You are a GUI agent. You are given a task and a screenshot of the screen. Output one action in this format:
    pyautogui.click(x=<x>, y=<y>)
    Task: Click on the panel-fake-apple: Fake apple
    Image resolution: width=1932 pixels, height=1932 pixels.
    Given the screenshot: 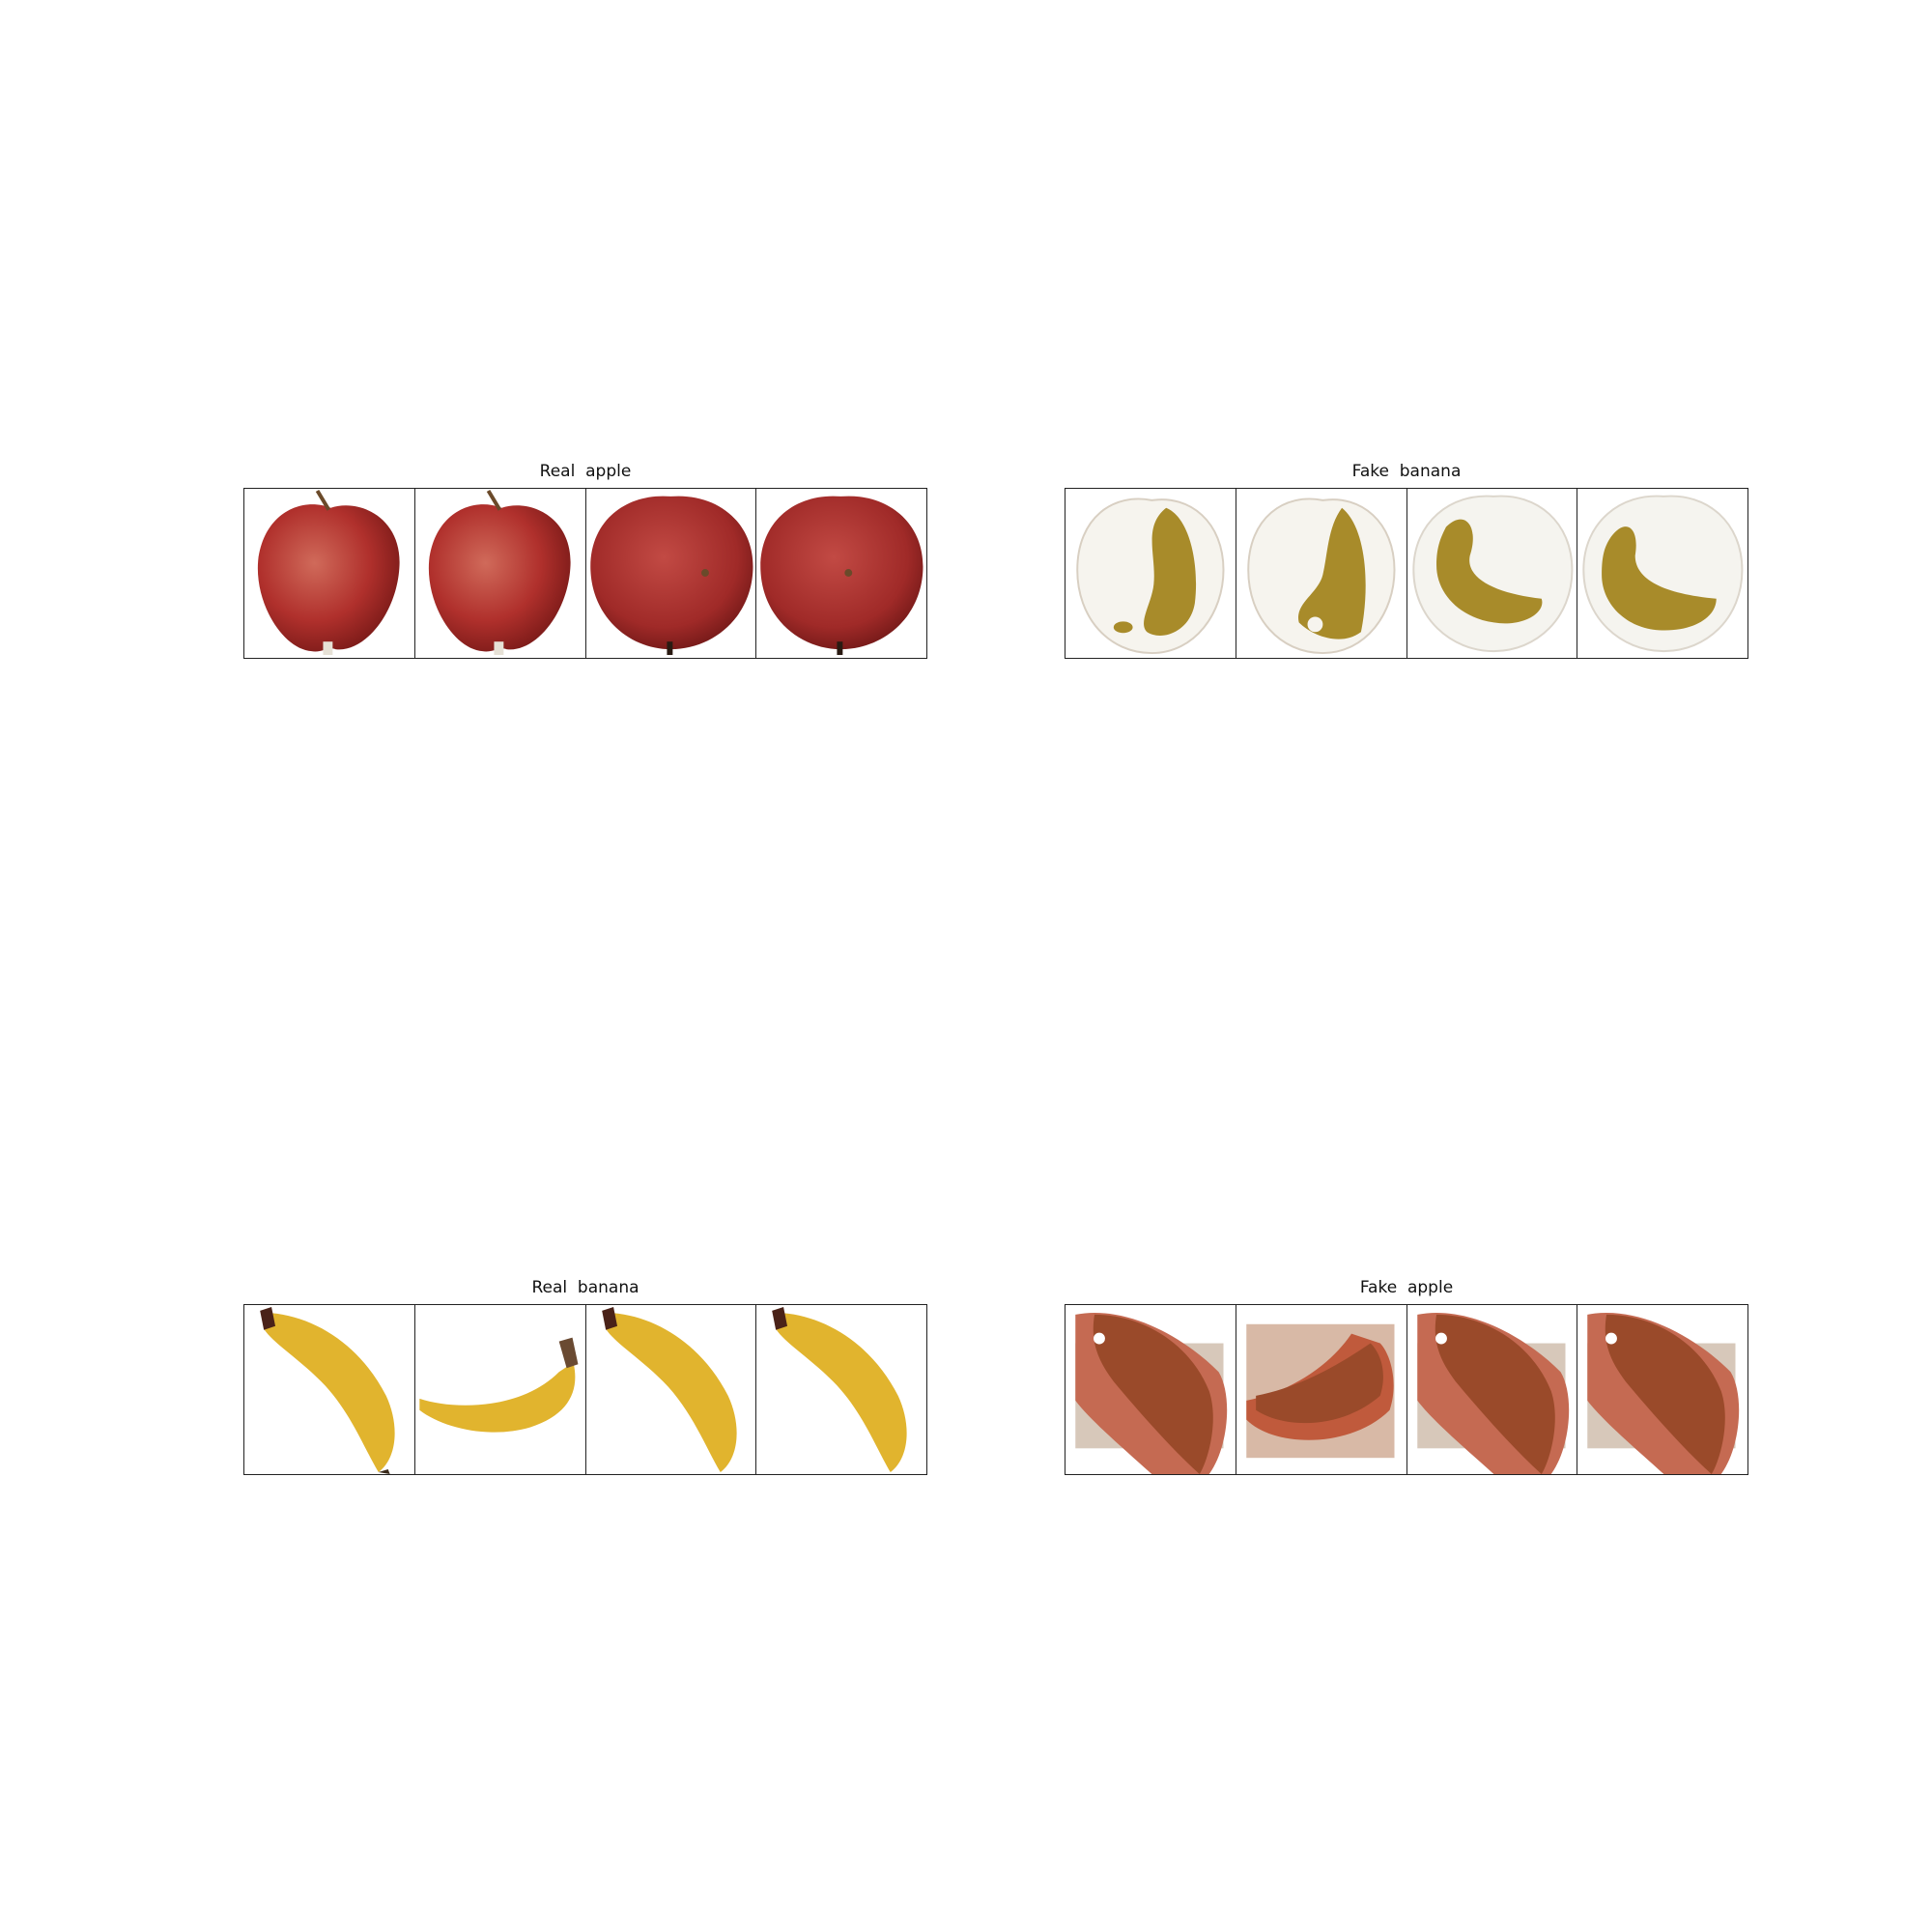 What is the action you would take?
    pyautogui.click(x=1406, y=1376)
    